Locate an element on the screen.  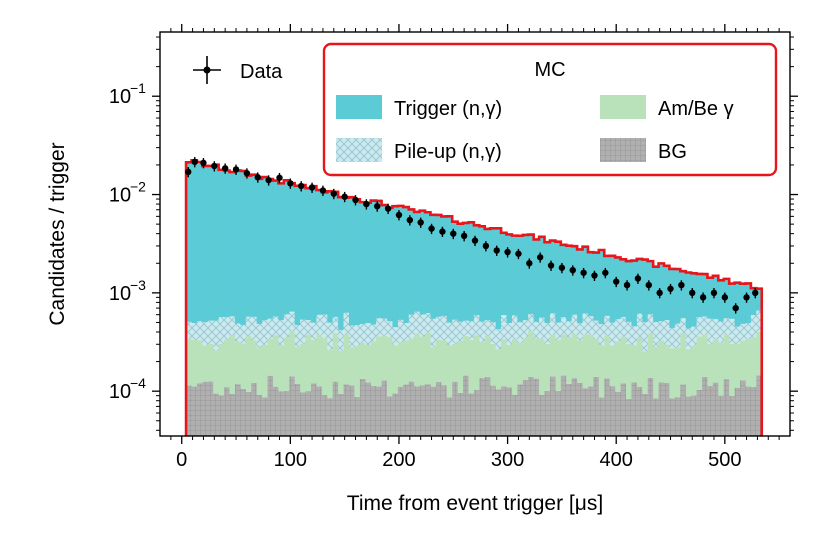
legend-label-ambe: Am/Be γ is located at coordinates (696, 109).